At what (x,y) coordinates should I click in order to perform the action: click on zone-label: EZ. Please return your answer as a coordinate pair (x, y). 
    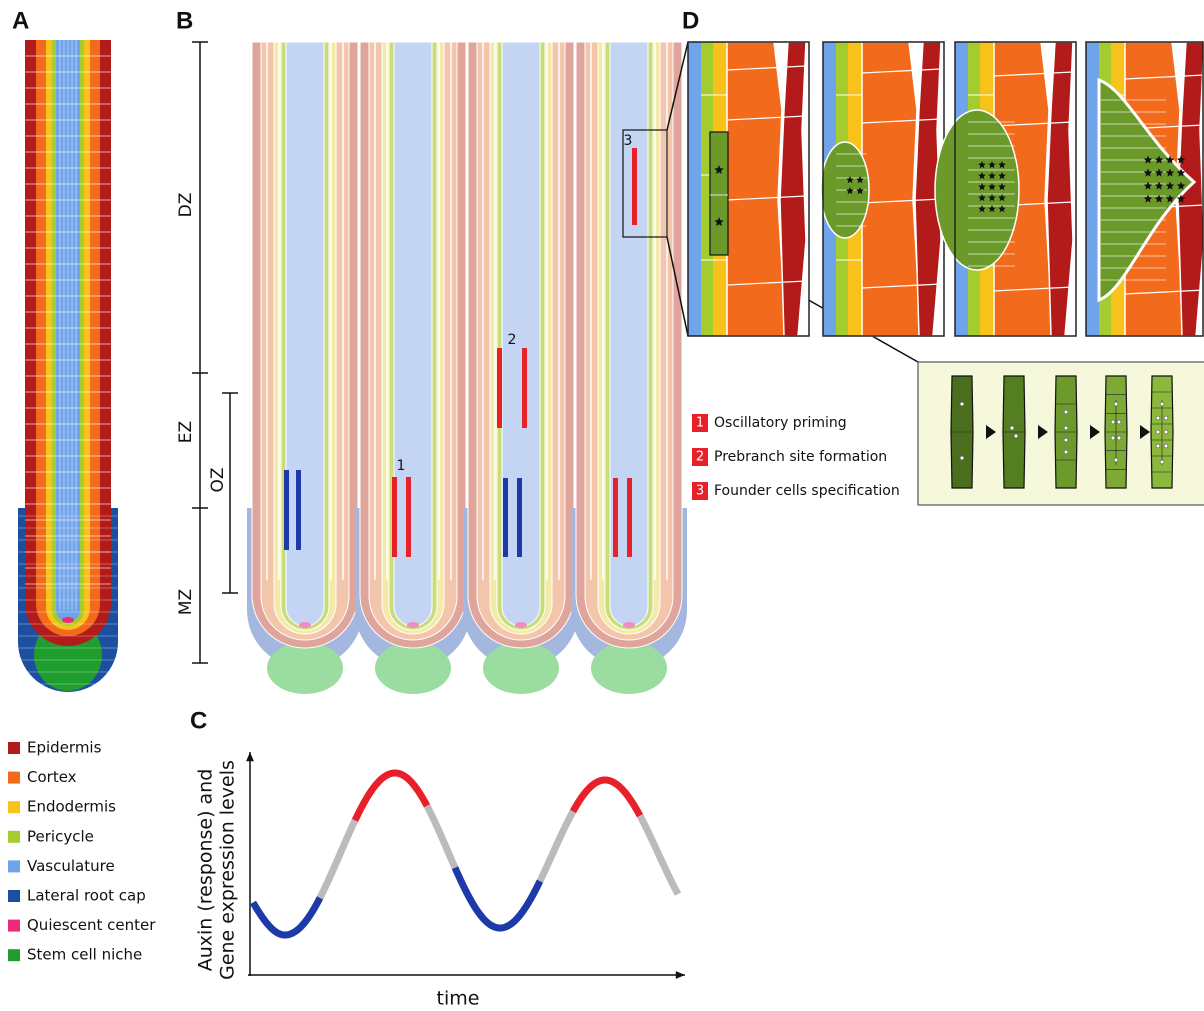
    Looking at the image, I should click on (186, 432).